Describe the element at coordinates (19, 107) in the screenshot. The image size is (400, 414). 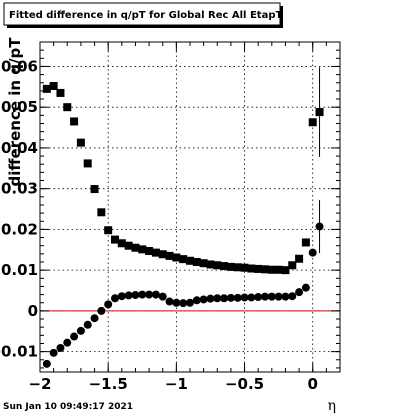
I see `y-tick-label: 0.05` at that location.